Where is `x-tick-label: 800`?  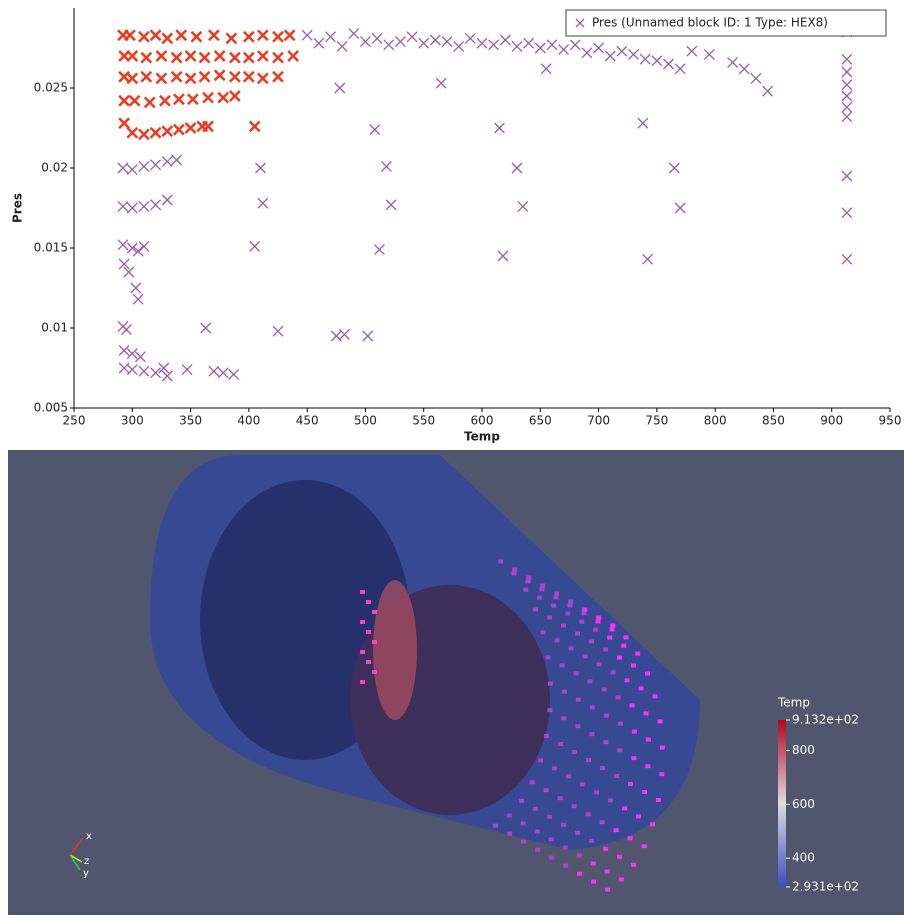 x-tick-label: 800 is located at coordinates (715, 421).